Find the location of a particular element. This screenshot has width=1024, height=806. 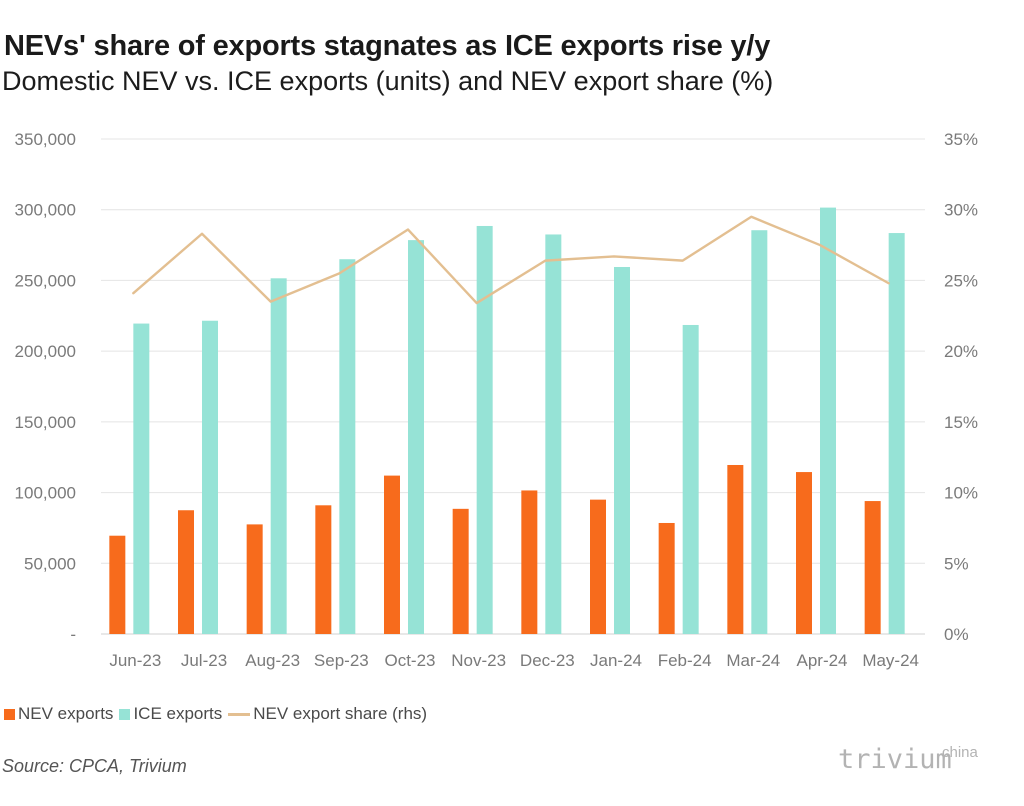

y-right-tick-label: 10% is located at coordinates (961, 493).